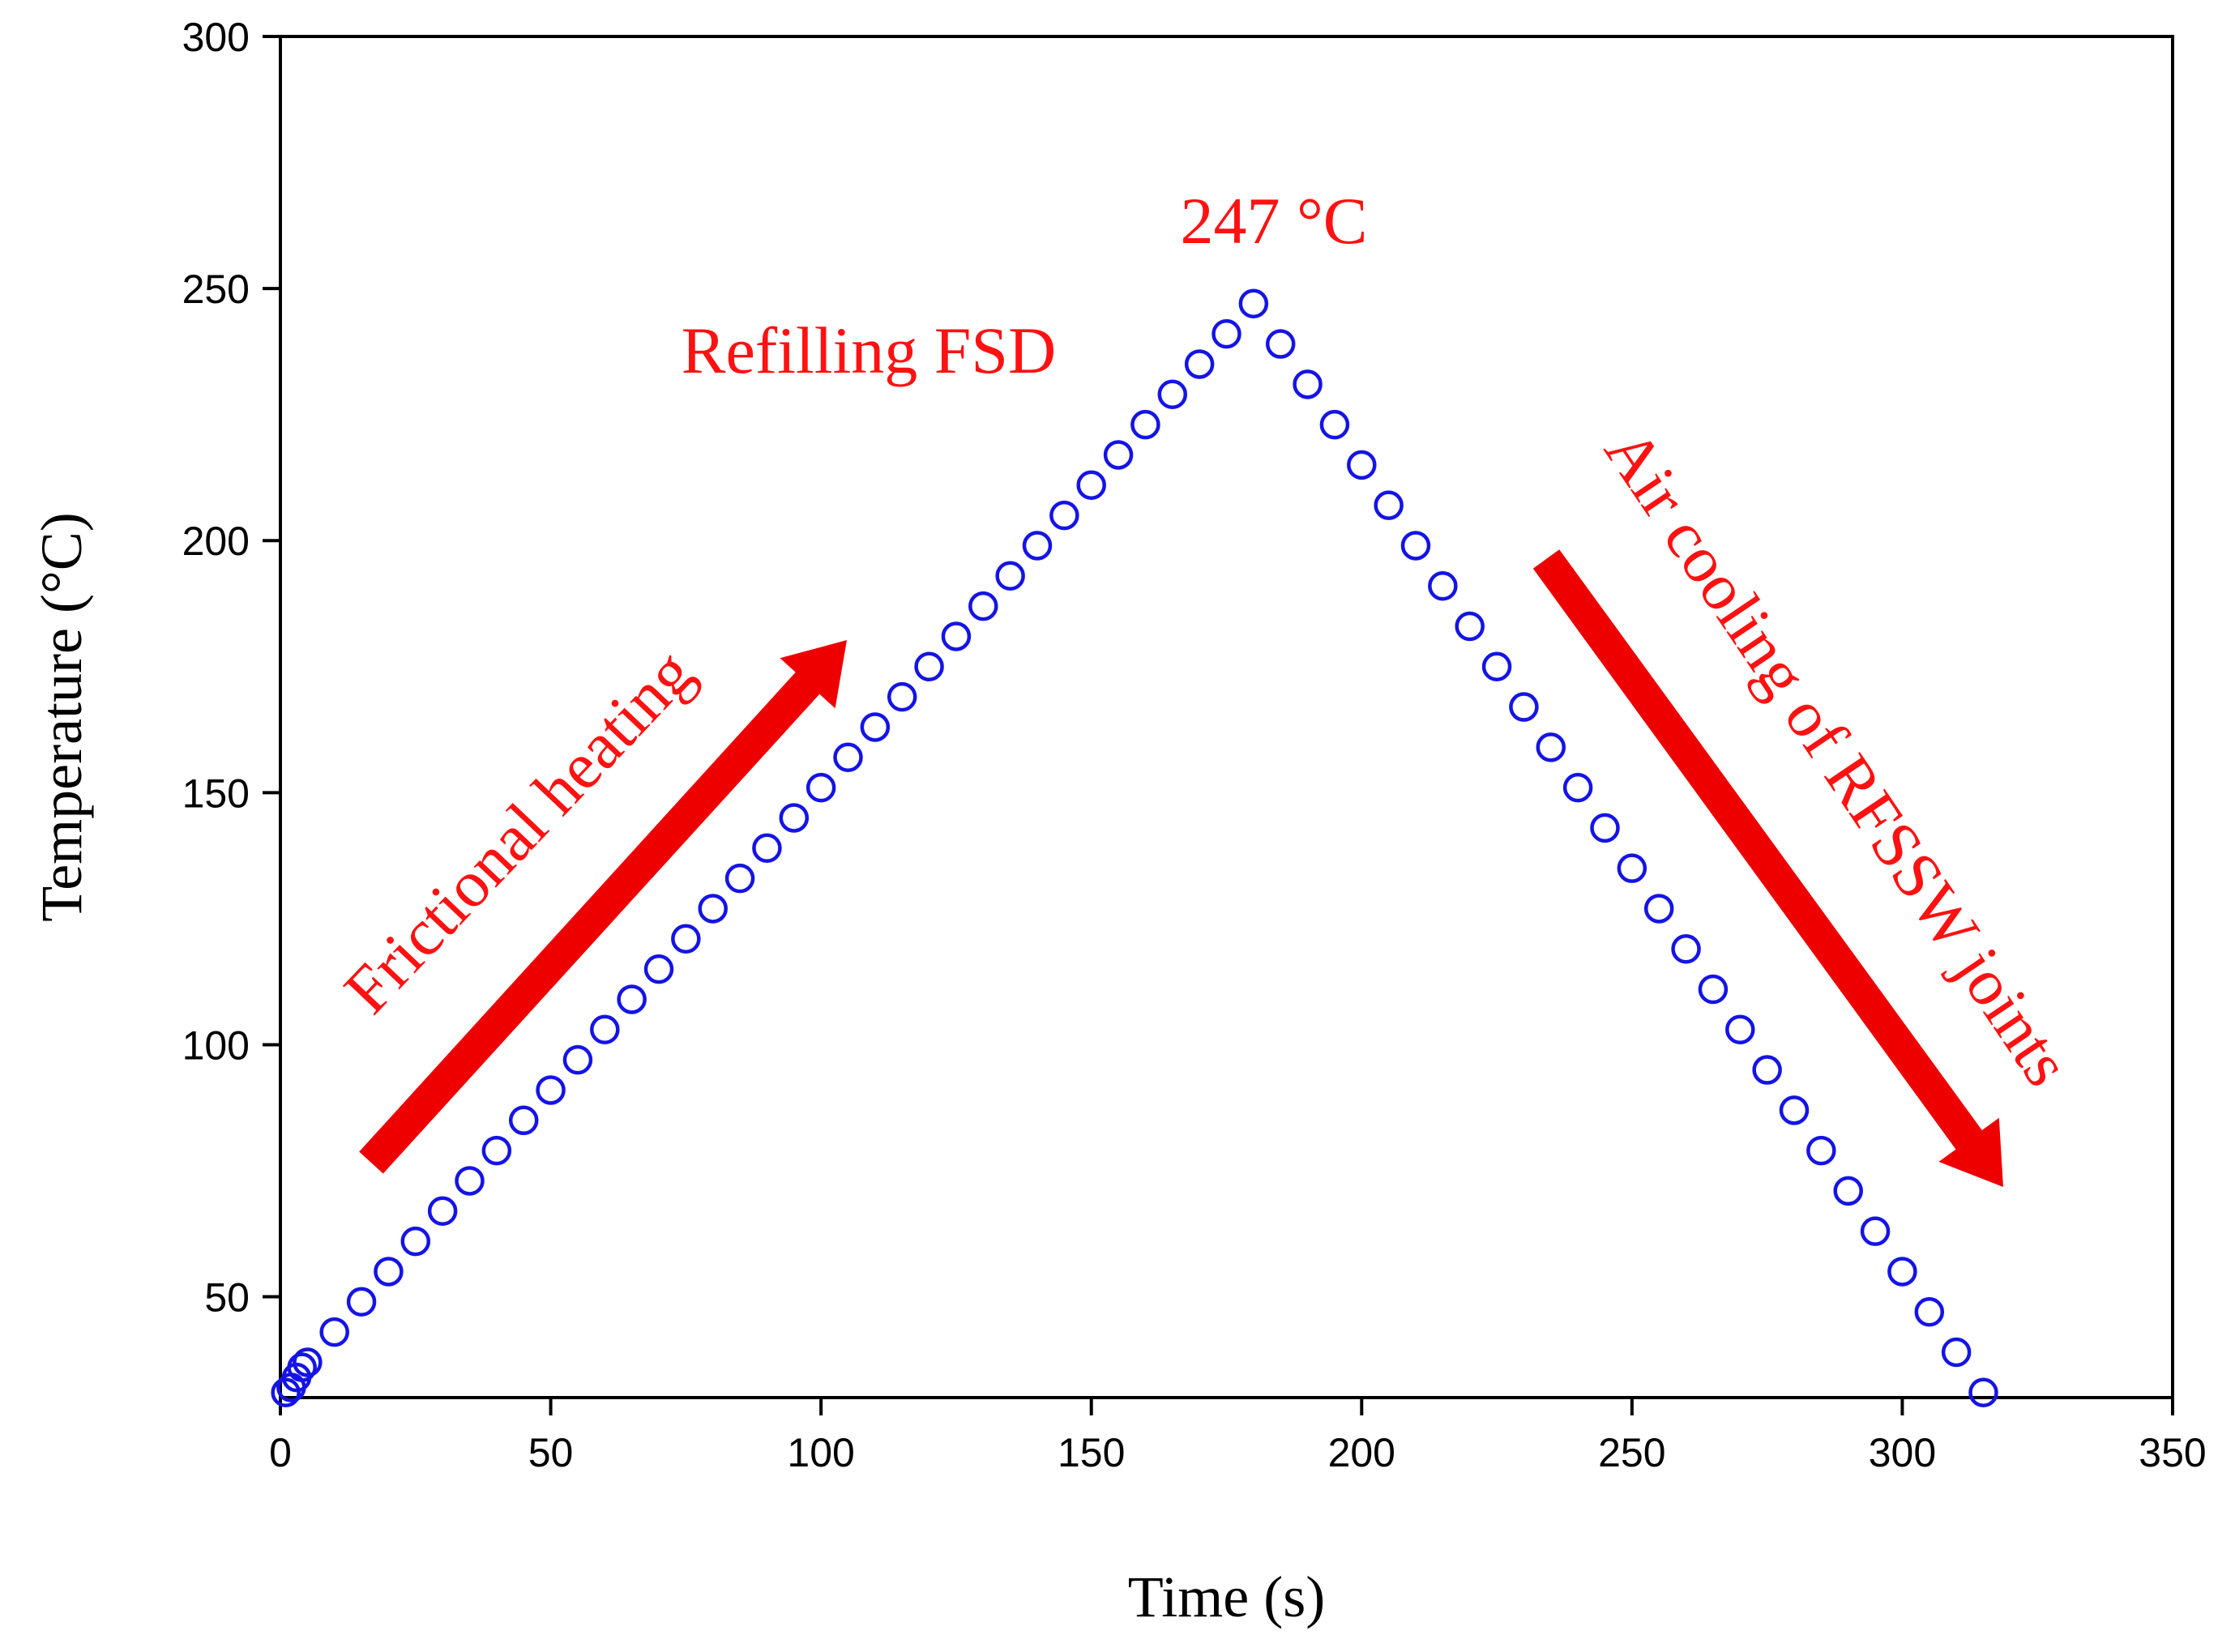 The height and width of the screenshot is (1652, 2235). What do you see at coordinates (216, 793) in the screenshot?
I see `y-tick-label: 150` at bounding box center [216, 793].